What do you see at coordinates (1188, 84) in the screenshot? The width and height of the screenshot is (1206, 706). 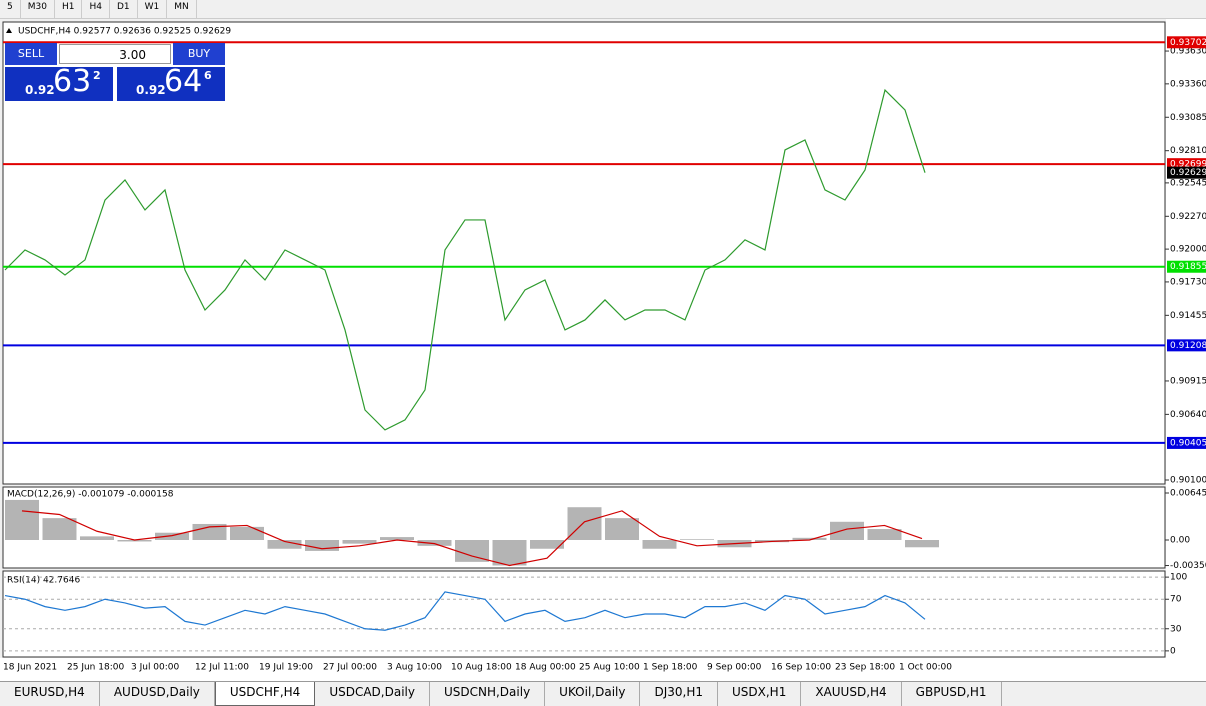 I see `y-tick-label: 0.93360` at bounding box center [1188, 84].